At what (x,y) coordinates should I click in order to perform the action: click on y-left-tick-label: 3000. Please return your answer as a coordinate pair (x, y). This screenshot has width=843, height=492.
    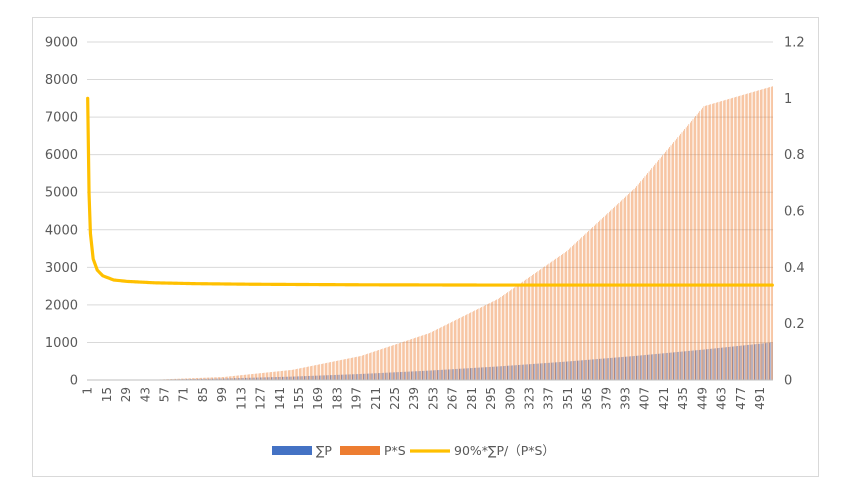
    Looking at the image, I should click on (61, 268).